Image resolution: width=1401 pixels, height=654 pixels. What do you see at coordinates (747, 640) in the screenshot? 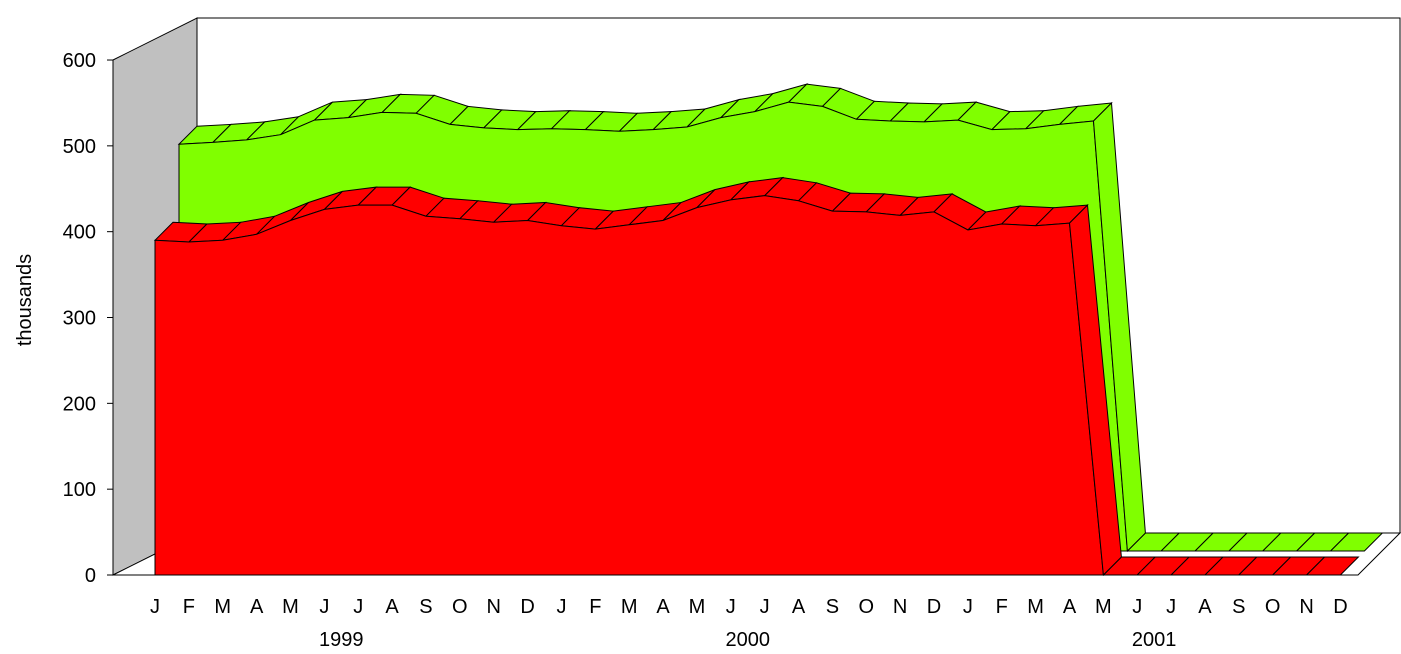
I see `year-label: 2000` at bounding box center [747, 640].